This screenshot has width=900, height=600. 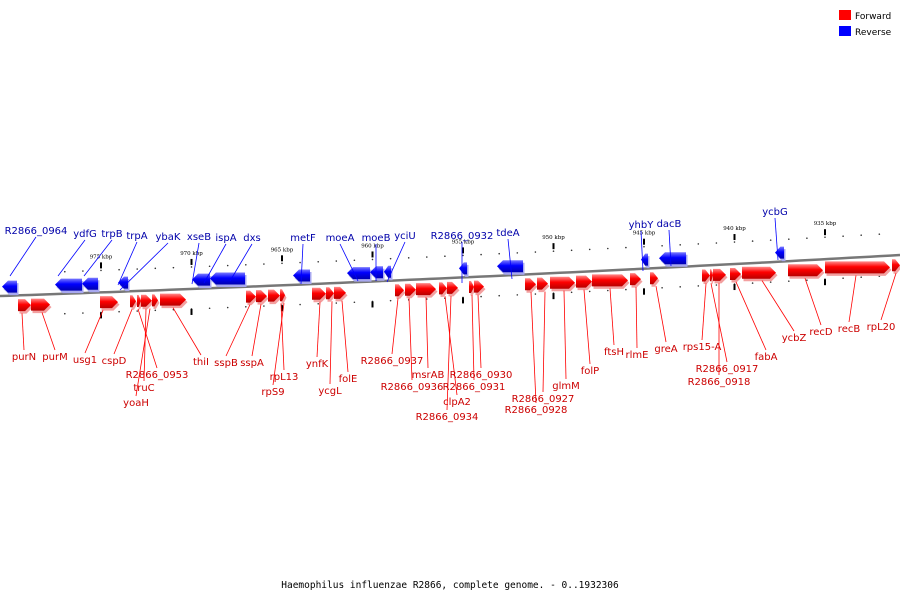 What do you see at coordinates (340, 292) in the screenshot?
I see `gene-fole` at bounding box center [340, 292].